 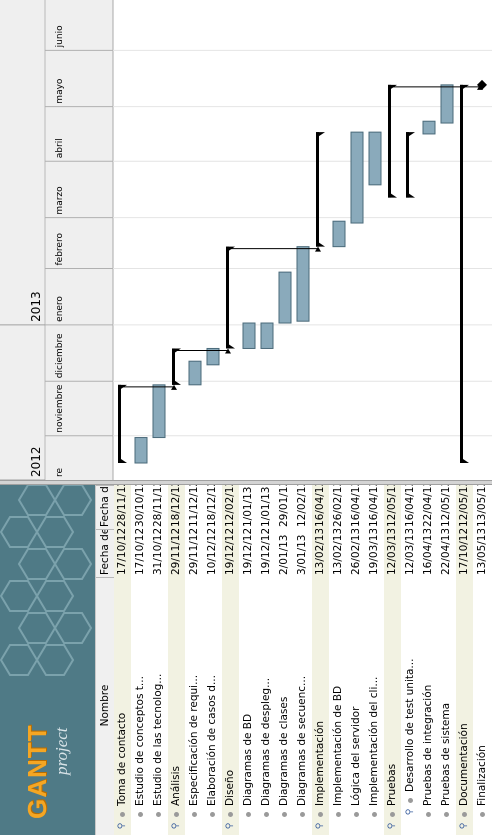 What do you see at coordinates (246, 482) in the screenshot?
I see `panel-splitter` at bounding box center [246, 482].